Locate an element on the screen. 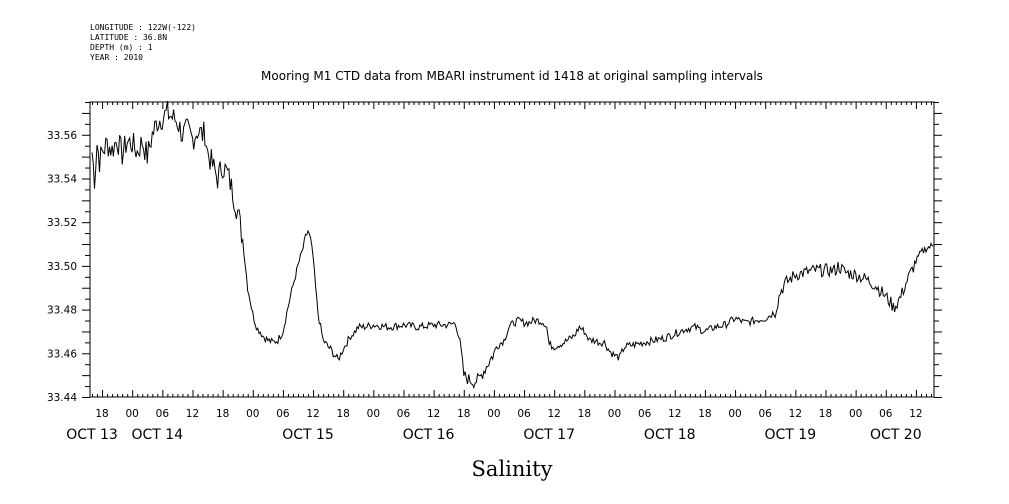  date-label: OCT 18 is located at coordinates (670, 435).